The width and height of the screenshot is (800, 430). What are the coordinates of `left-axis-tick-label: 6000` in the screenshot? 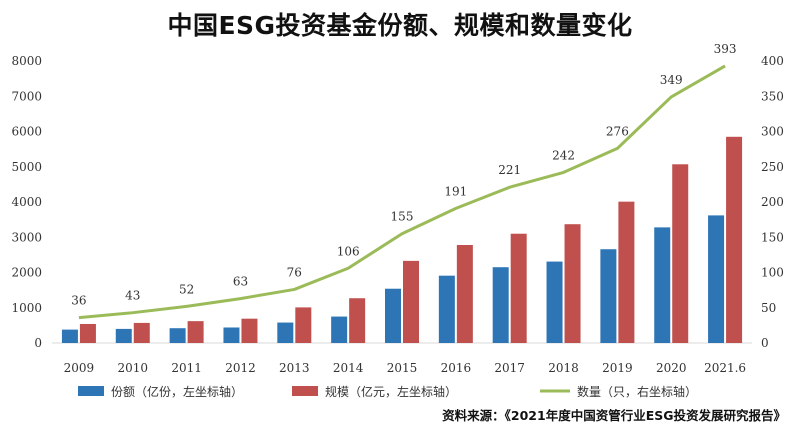 It's located at (26, 132).